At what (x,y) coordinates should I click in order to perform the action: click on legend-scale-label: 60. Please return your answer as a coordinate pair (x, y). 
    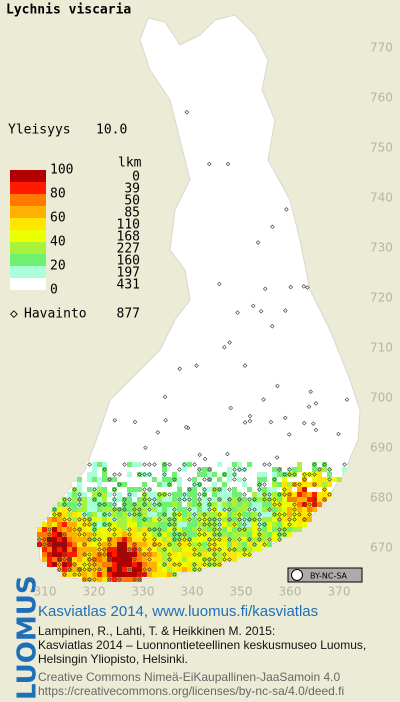
    Looking at the image, I should click on (58, 218).